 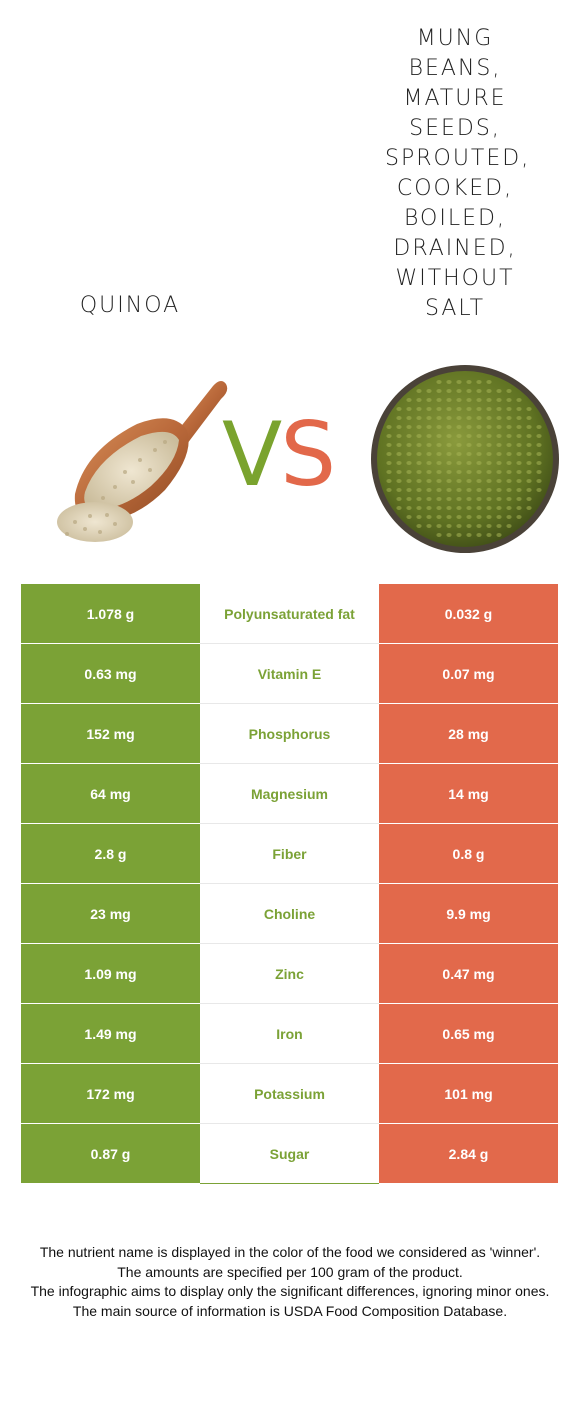 I want to click on table-row: 172 mg Potassium 101 mg, so click(x=289, y=1094).